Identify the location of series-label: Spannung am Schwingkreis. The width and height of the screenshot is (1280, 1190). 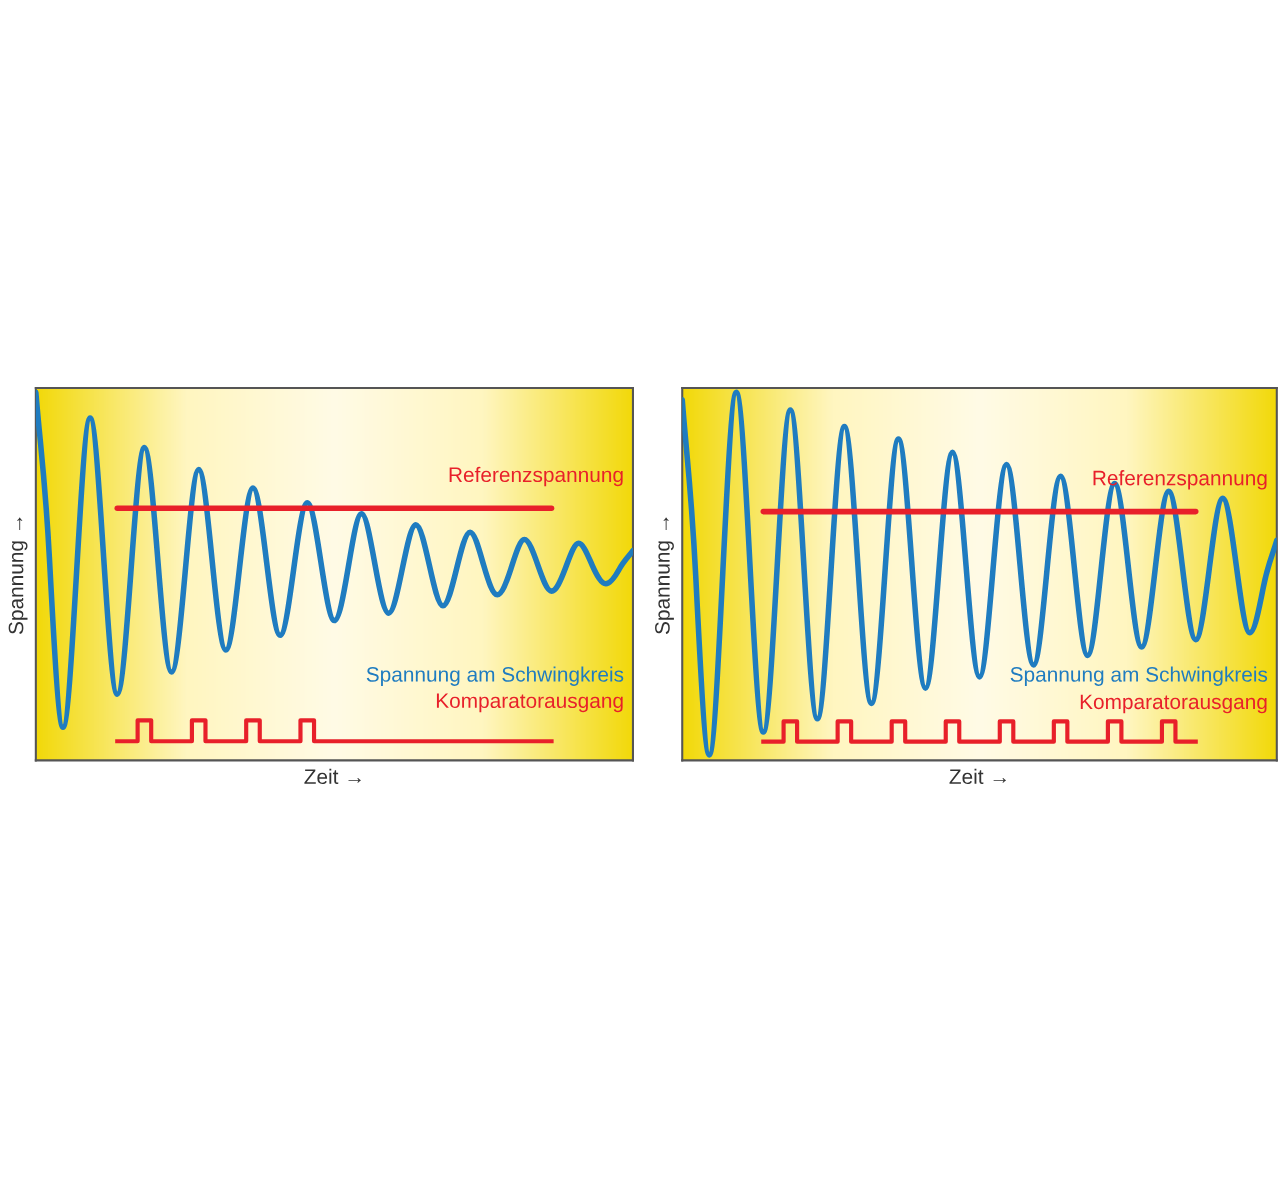
(1139, 676).